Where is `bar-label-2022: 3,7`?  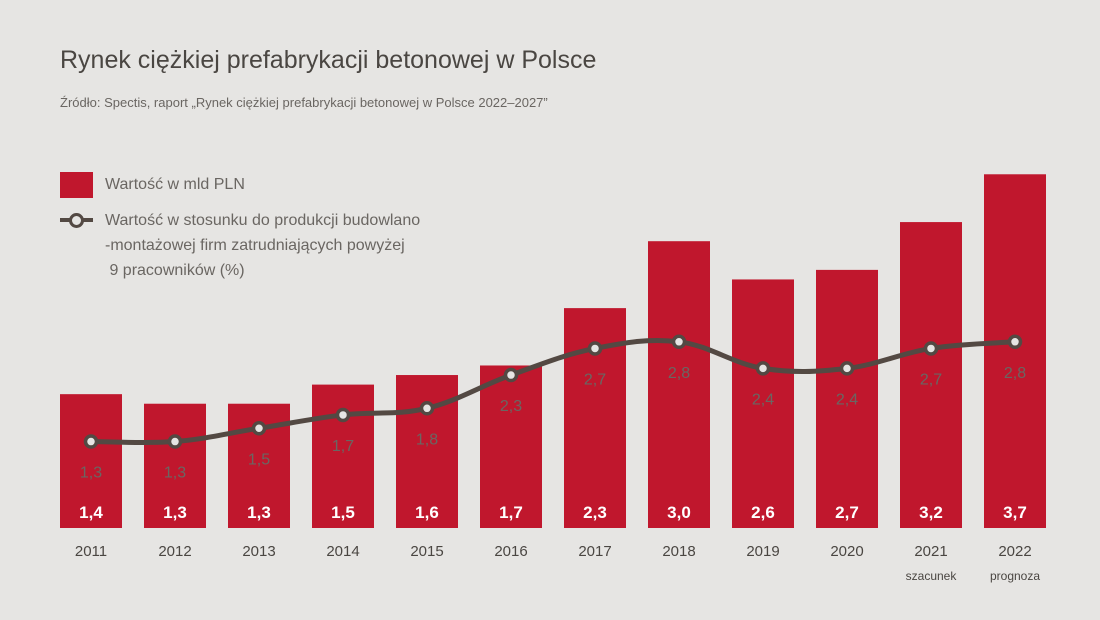
bar-label-2022: 3,7 is located at coordinates (1015, 512).